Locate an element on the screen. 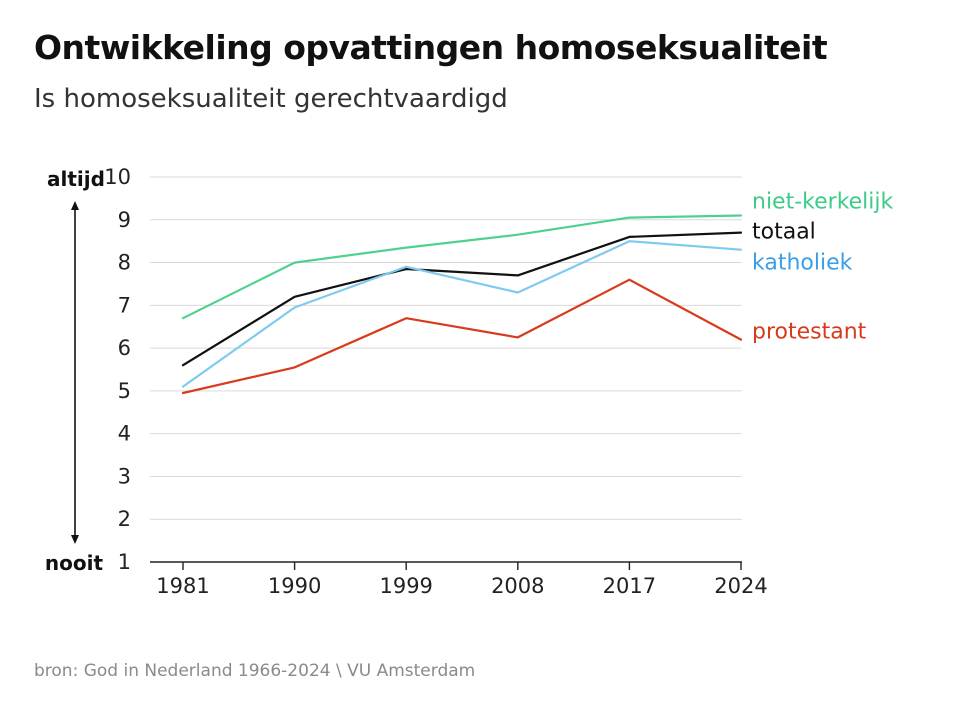 The height and width of the screenshot is (720, 960). series-line-totaal is located at coordinates (462, 299).